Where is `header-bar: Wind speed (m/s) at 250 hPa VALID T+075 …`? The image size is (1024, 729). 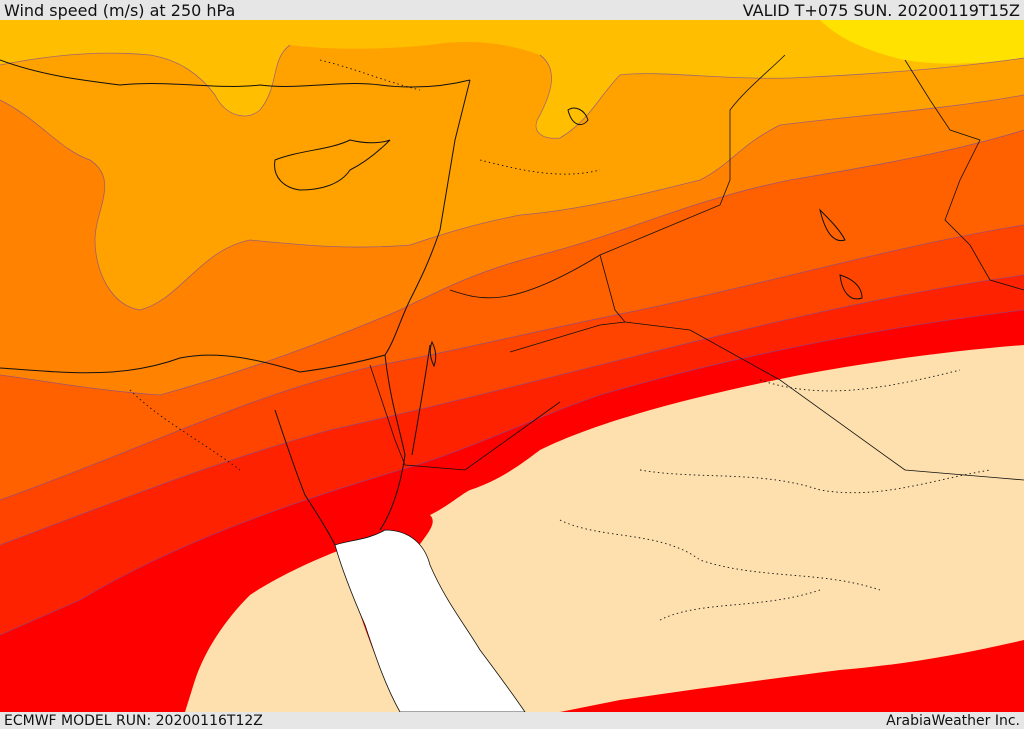 header-bar: Wind speed (m/s) at 250 hPa VALID T+075 … is located at coordinates (512, 10).